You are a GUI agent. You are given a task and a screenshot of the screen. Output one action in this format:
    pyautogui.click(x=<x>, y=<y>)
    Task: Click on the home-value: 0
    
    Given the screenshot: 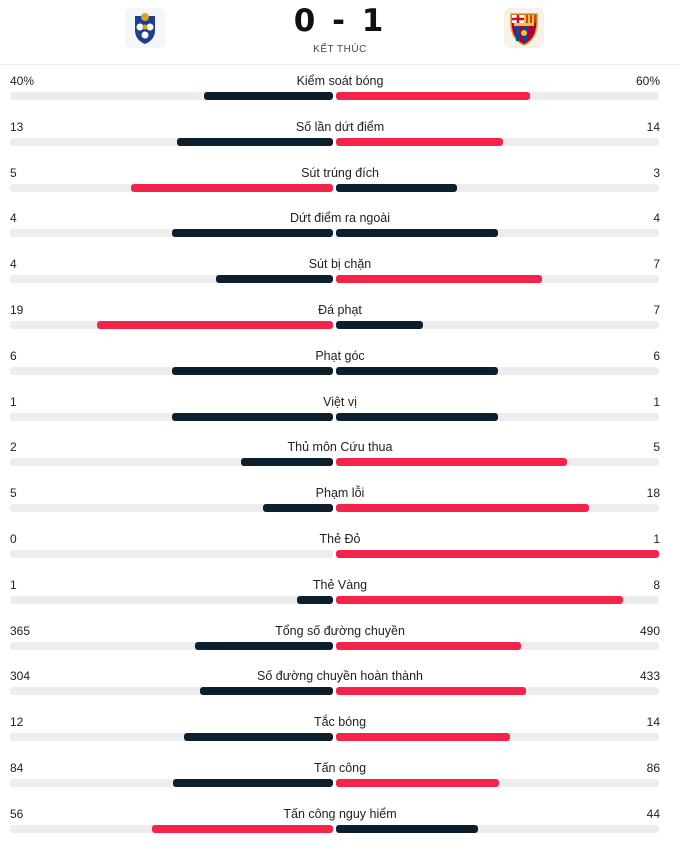 What is the action you would take?
    pyautogui.click(x=13, y=539)
    